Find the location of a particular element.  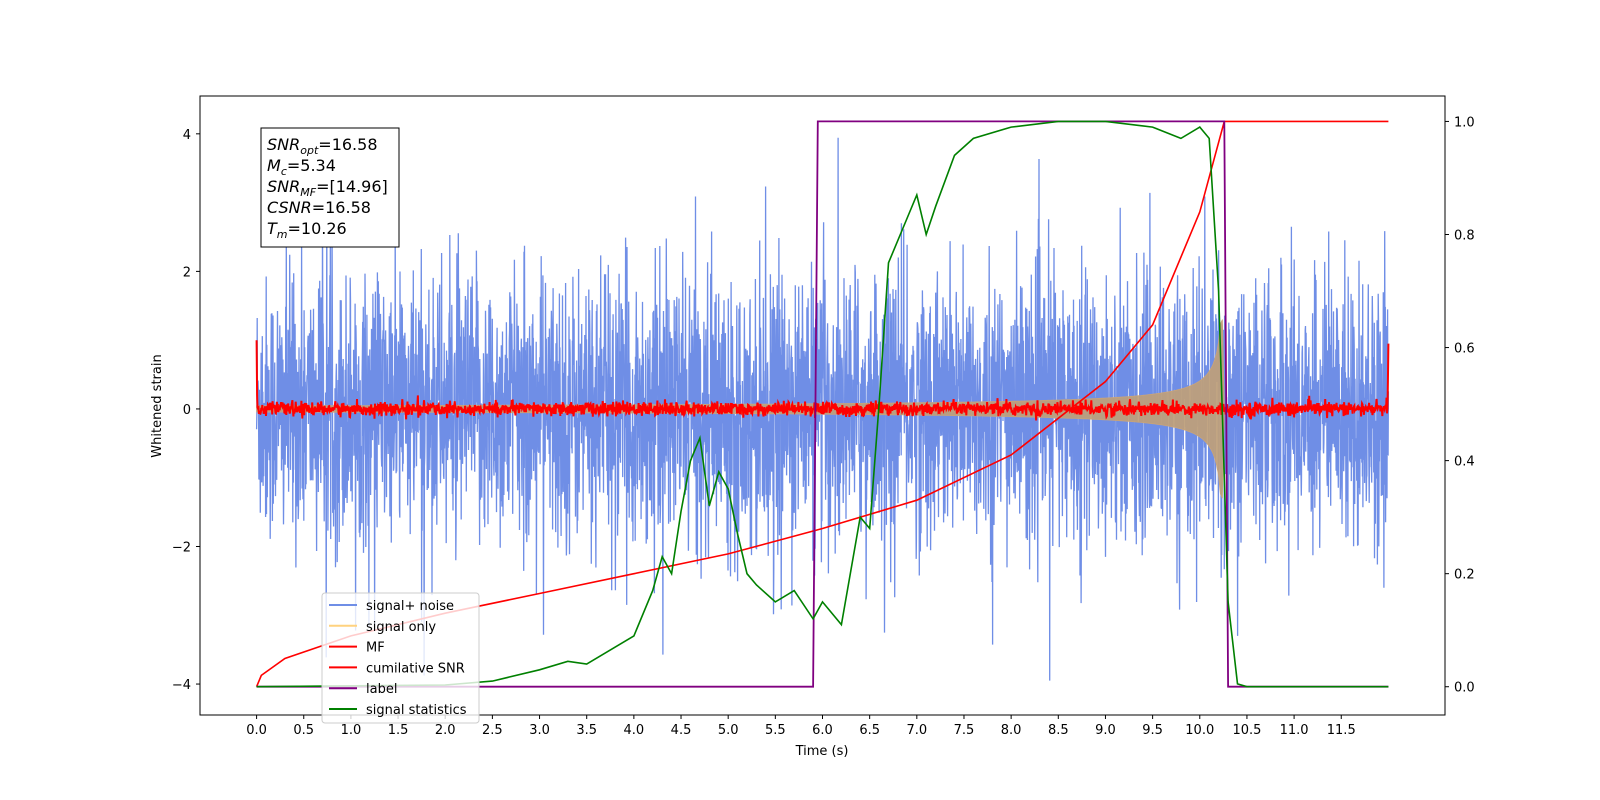

legend-frame is located at coordinates (400, 658).